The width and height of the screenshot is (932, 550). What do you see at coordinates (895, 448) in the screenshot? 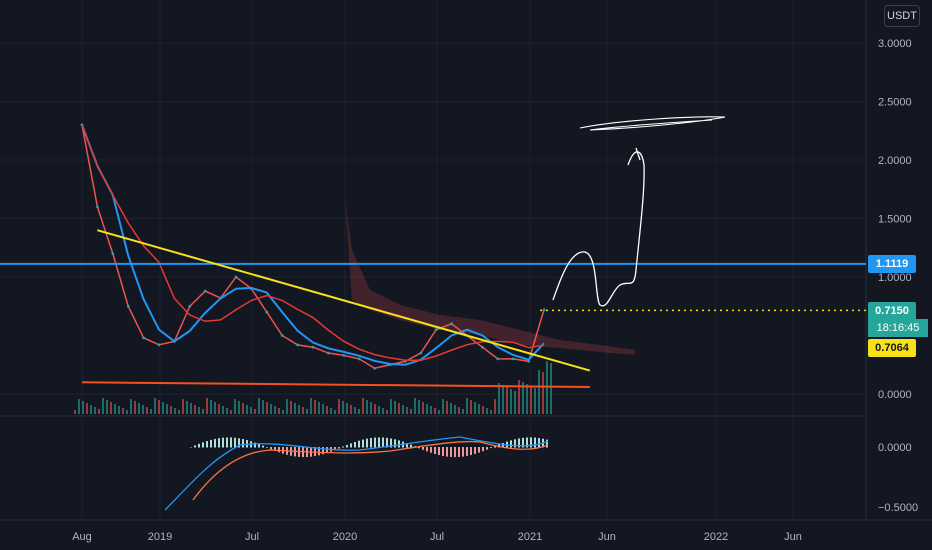
I see `macd-tick-label: 0.0000` at bounding box center [895, 448].